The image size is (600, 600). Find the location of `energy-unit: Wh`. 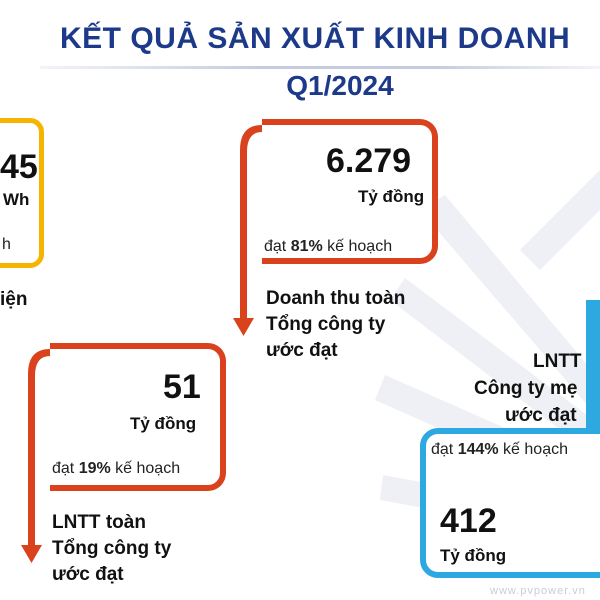

energy-unit: Wh is located at coordinates (16, 199).